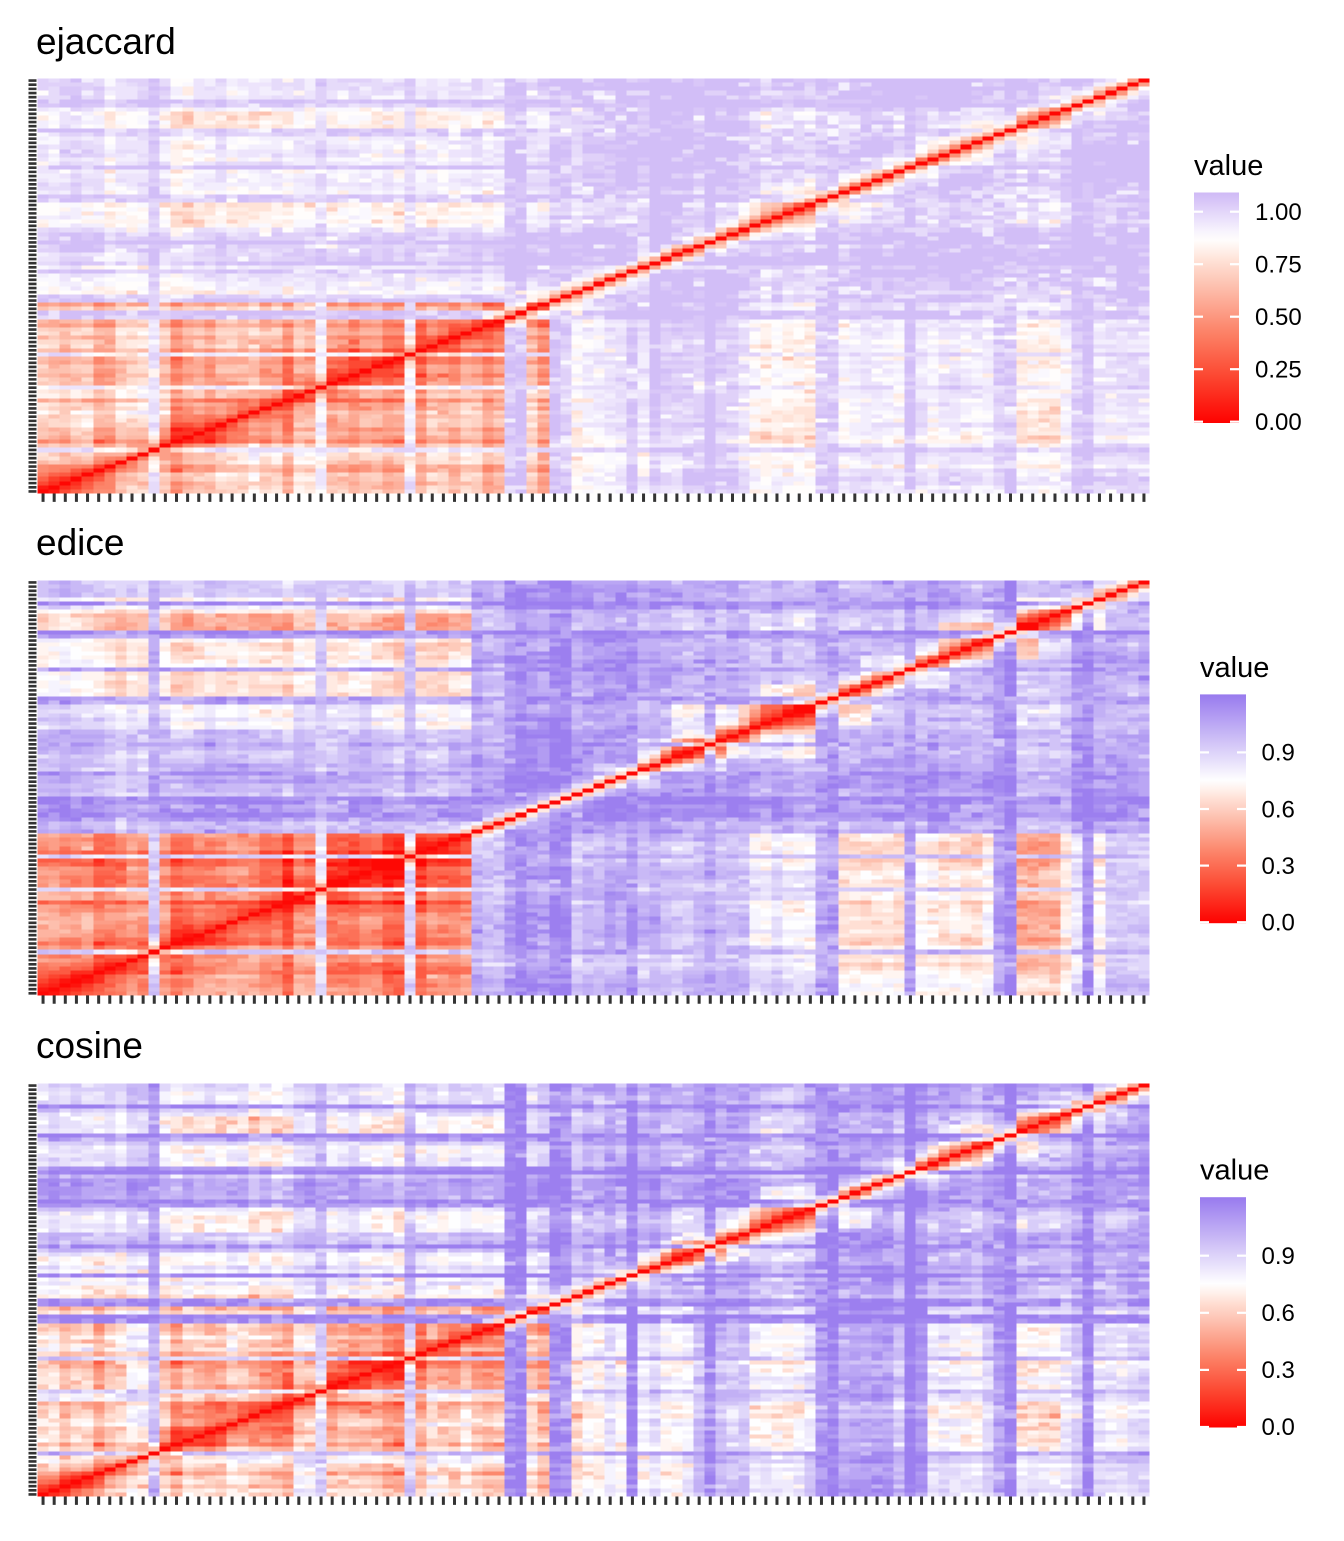 Image resolution: width=1344 pixels, height=1541 pixels. What do you see at coordinates (1278, 370) in the screenshot?
I see `svg-text: 0.25` at bounding box center [1278, 370].